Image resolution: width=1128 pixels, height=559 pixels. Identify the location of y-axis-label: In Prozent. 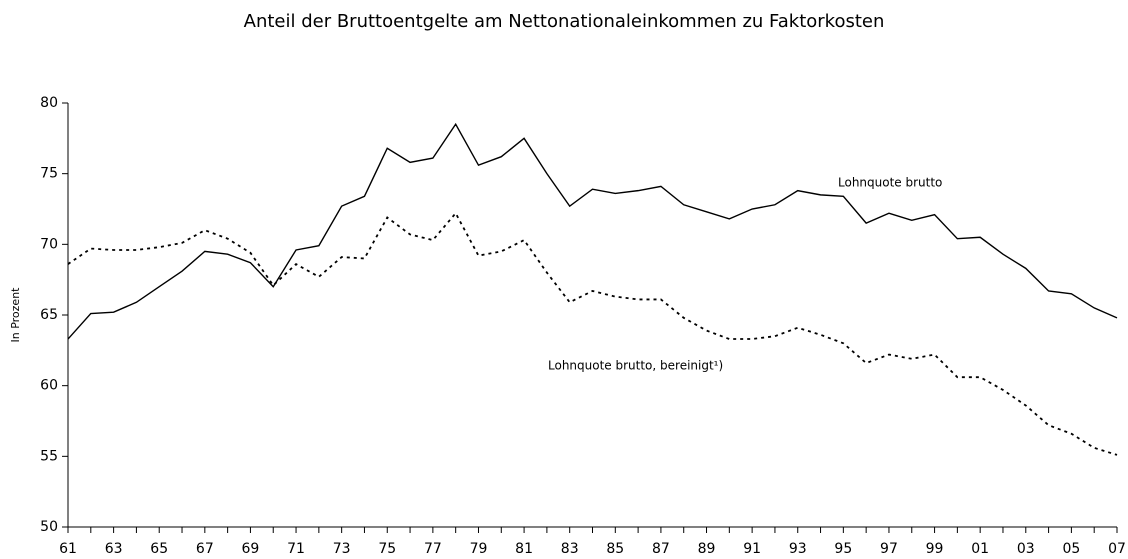
(15, 315).